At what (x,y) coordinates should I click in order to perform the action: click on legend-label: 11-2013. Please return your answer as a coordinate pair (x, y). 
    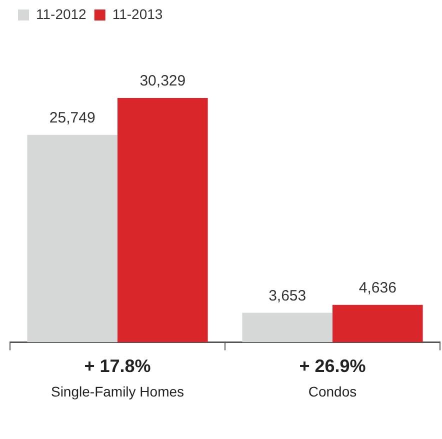
    Looking at the image, I should click on (137, 14).